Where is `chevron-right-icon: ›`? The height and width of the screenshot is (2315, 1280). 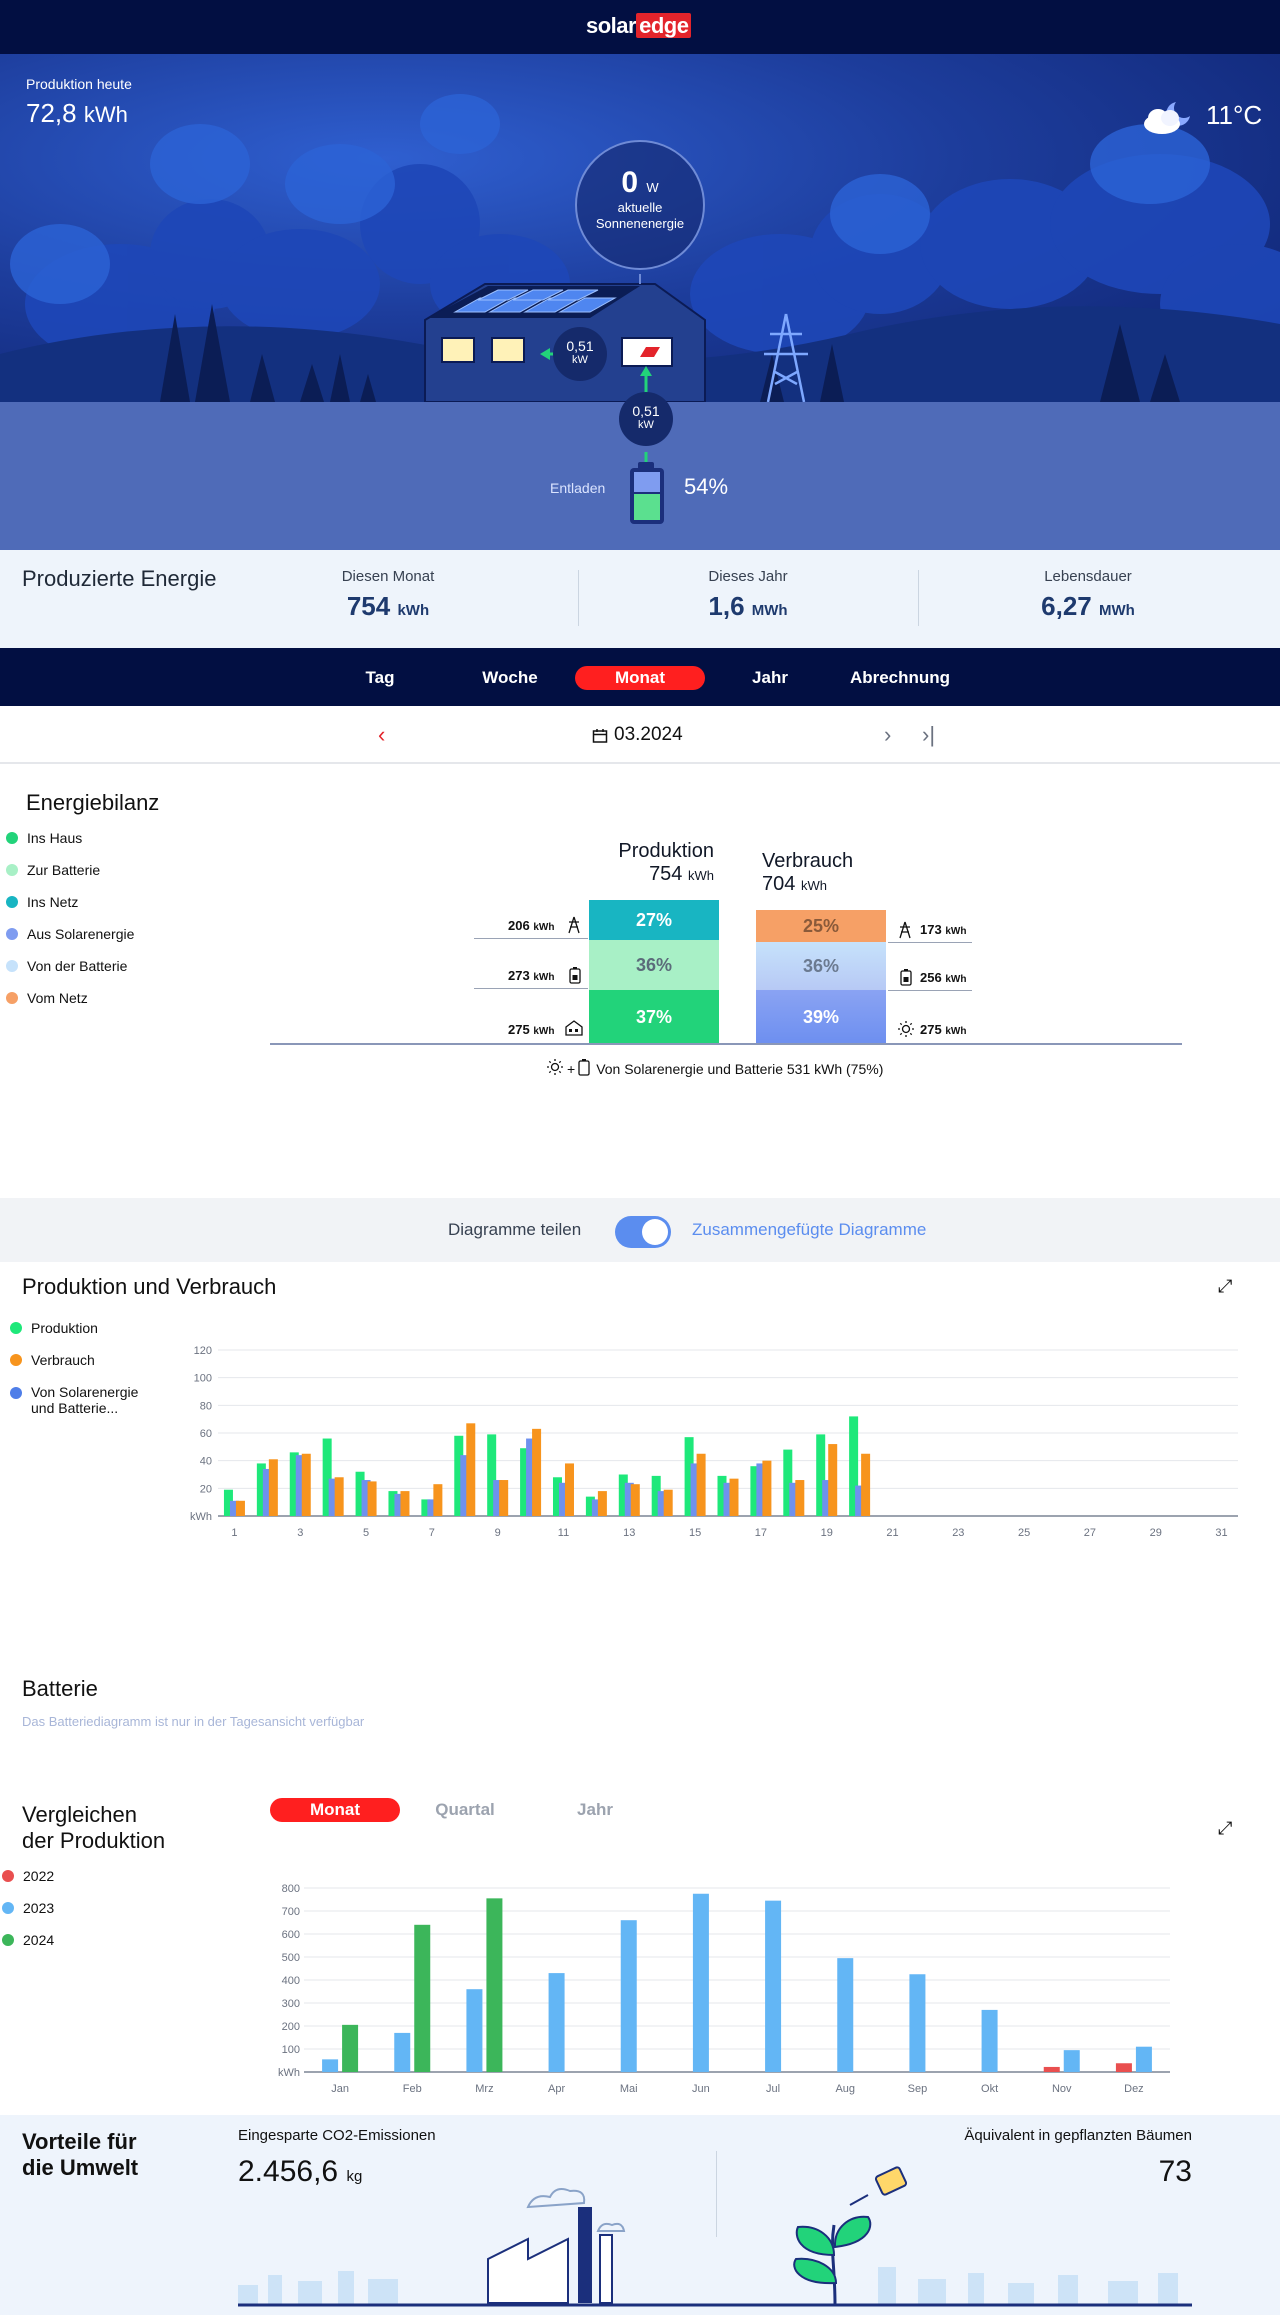 chevron-right-icon: › is located at coordinates (888, 734).